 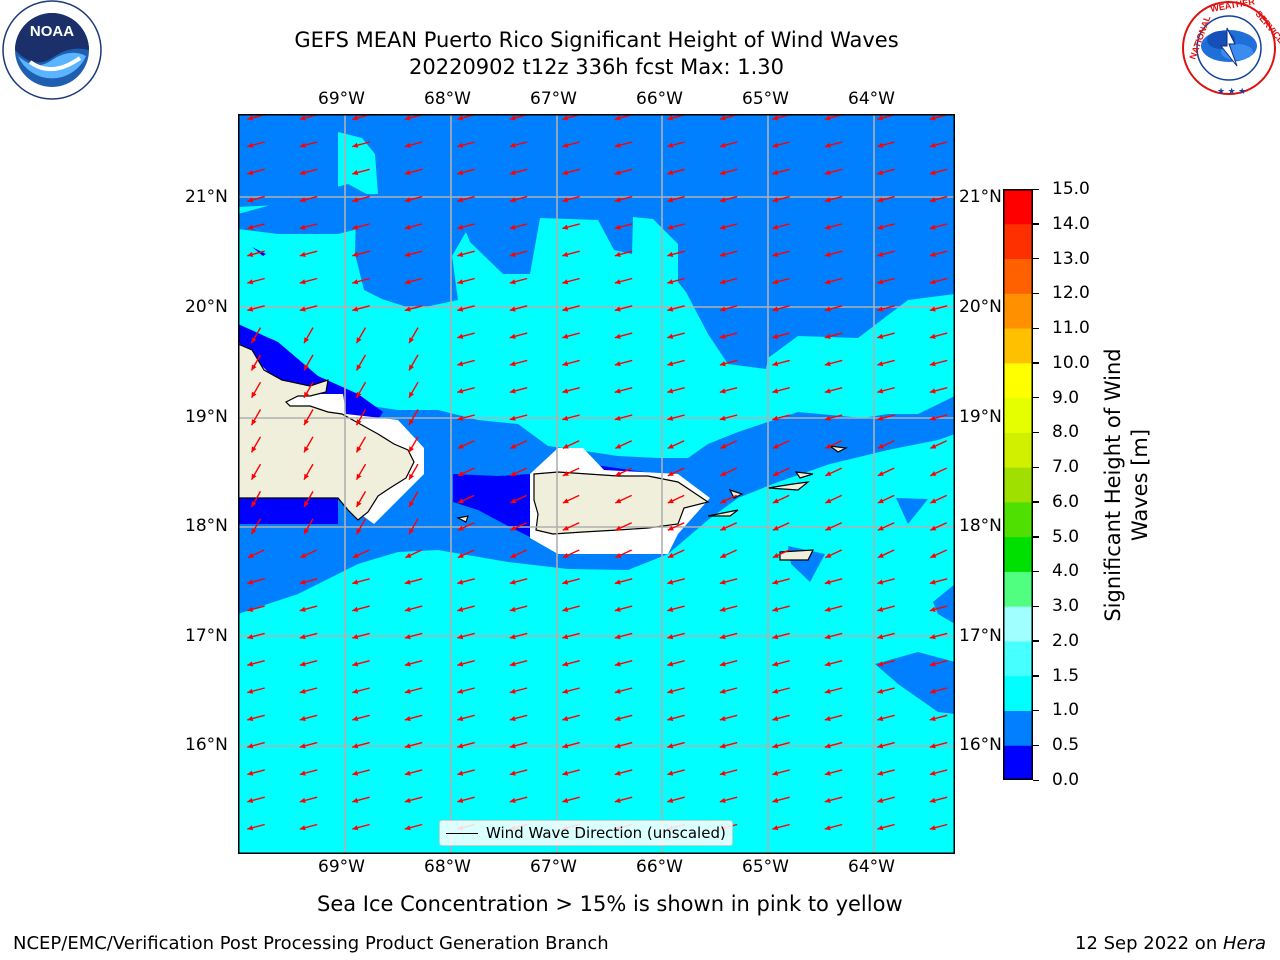 What do you see at coordinates (553, 99) in the screenshot?
I see `lon-label-top-67w: 67°W` at bounding box center [553, 99].